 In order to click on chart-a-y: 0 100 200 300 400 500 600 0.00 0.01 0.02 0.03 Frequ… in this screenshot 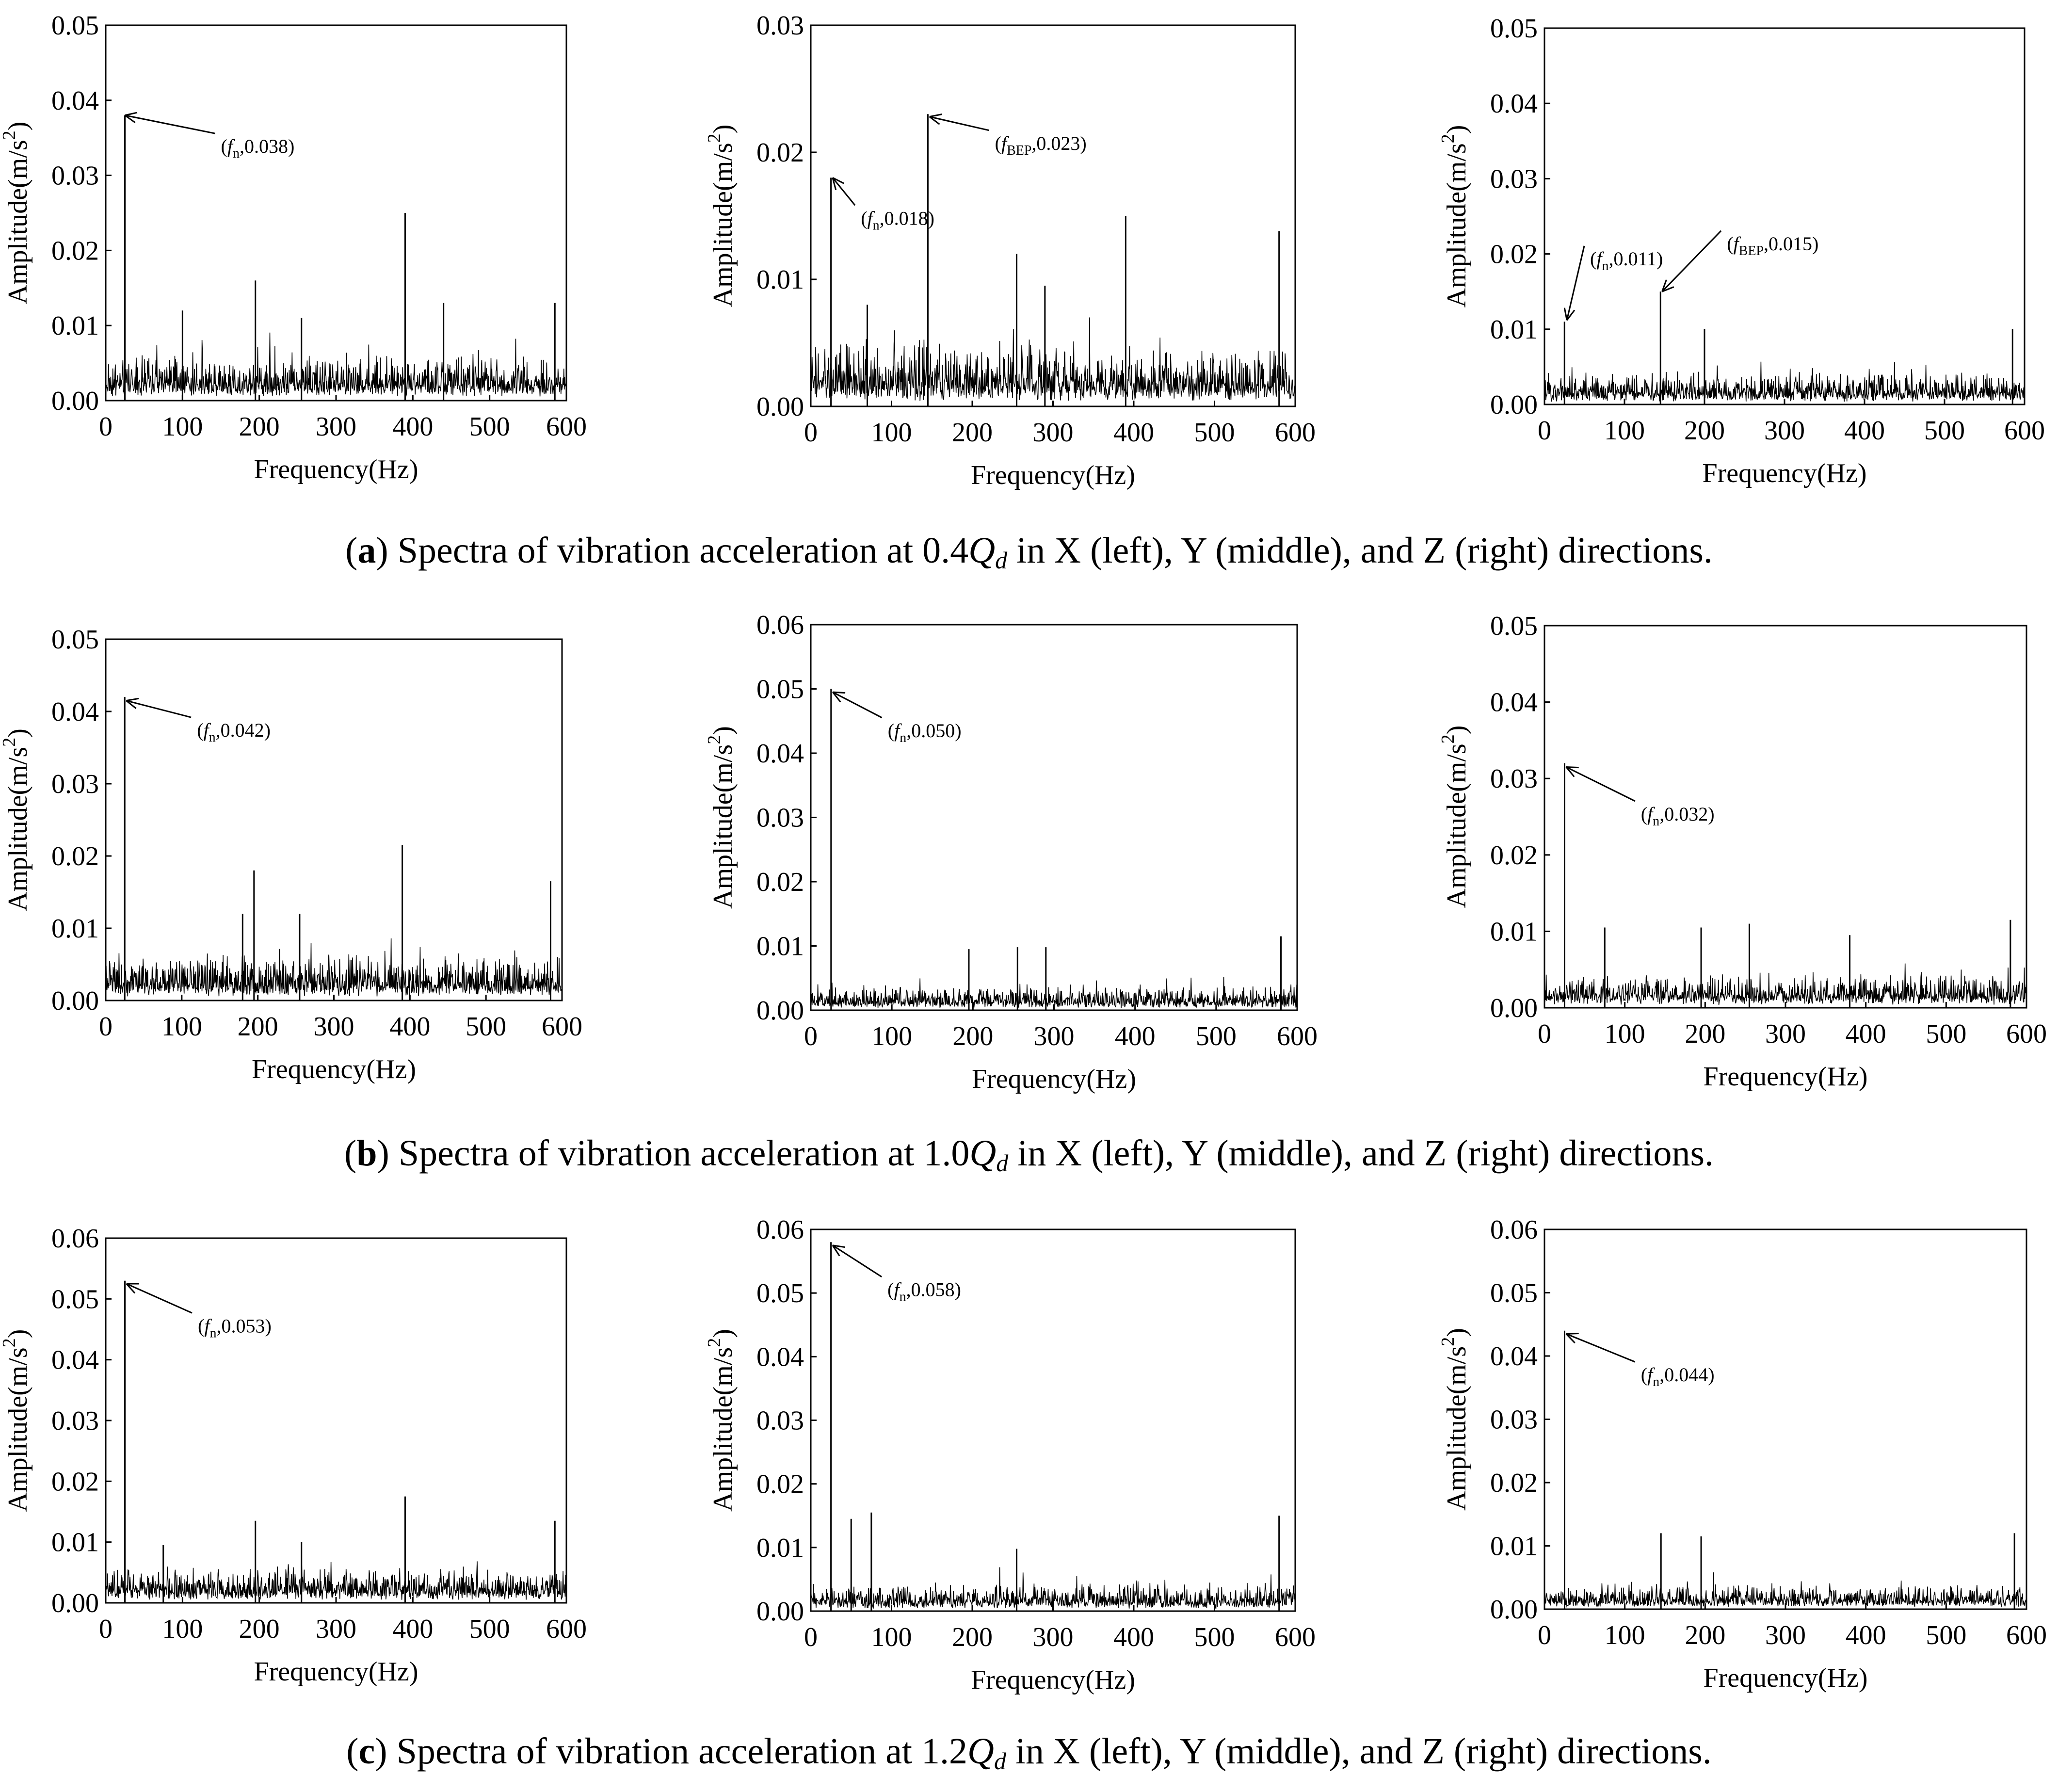, I will do `click(1010, 250)`.